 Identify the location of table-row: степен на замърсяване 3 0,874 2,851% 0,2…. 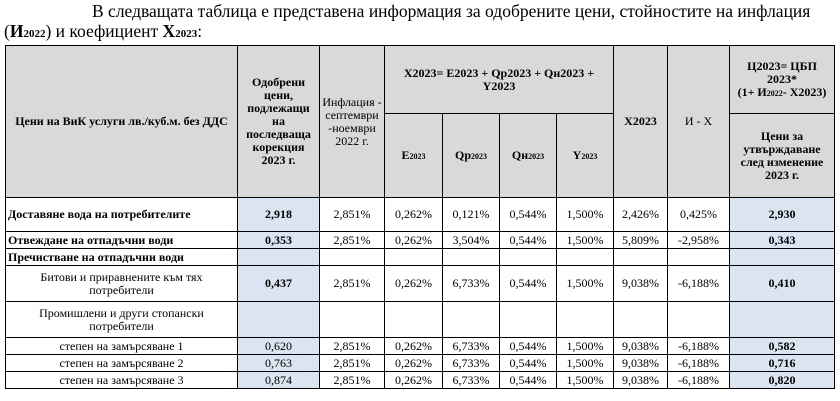
(420, 380).